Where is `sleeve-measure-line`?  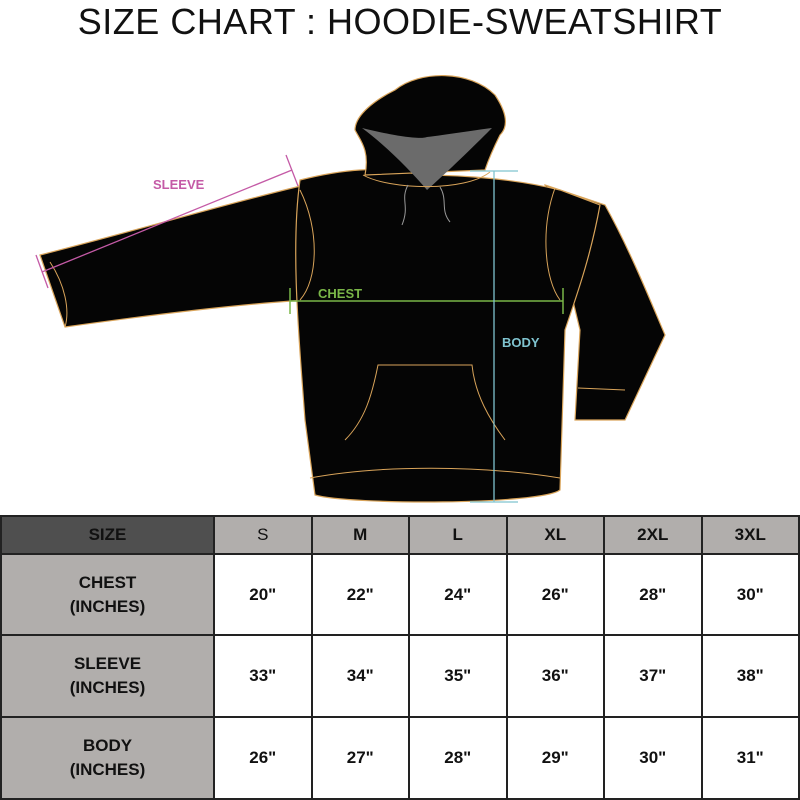 sleeve-measure-line is located at coordinates (167, 221).